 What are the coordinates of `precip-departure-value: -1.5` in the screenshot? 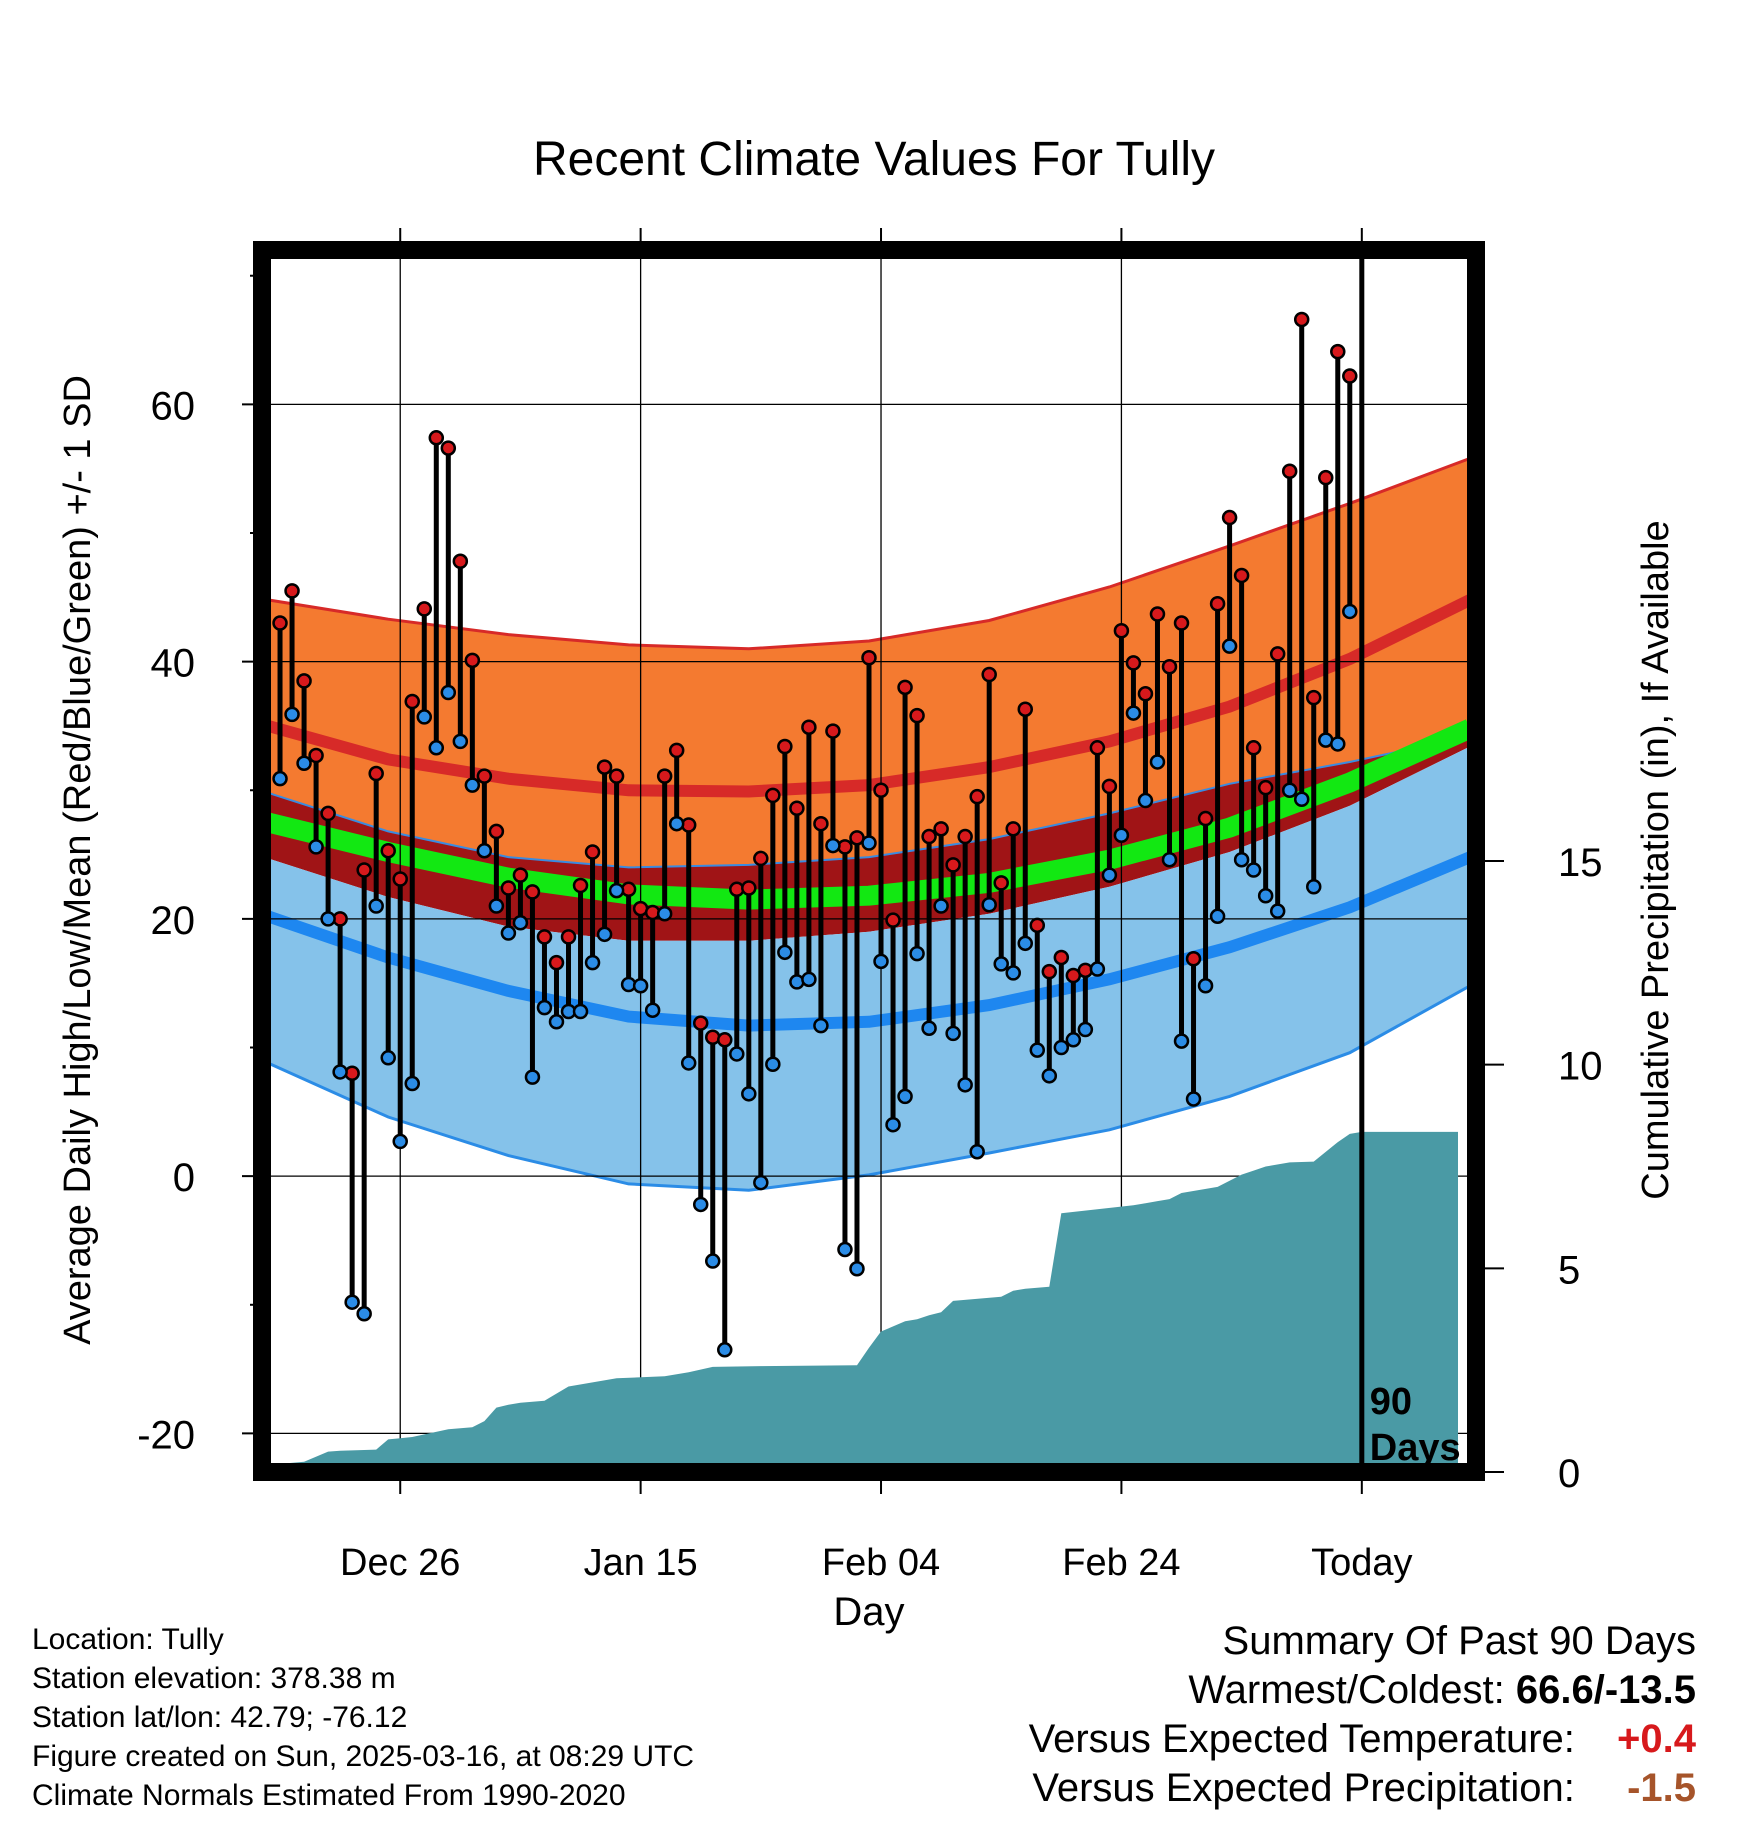 It's located at (1661, 1788).